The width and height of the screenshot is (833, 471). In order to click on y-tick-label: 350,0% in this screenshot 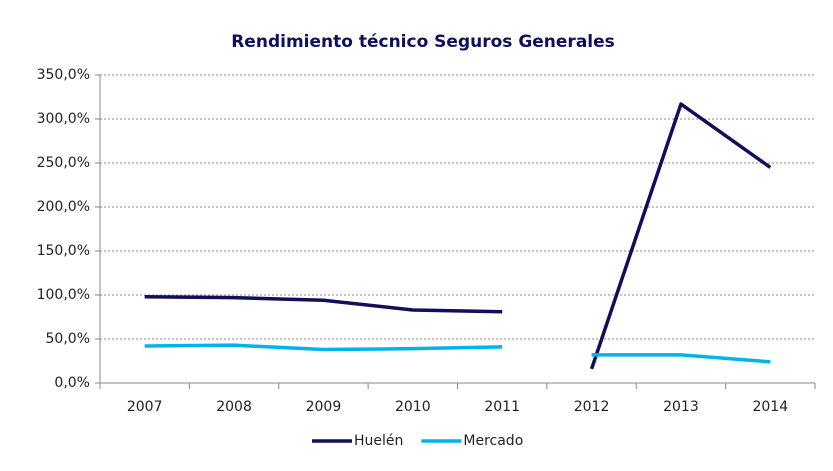, I will do `click(63, 75)`.